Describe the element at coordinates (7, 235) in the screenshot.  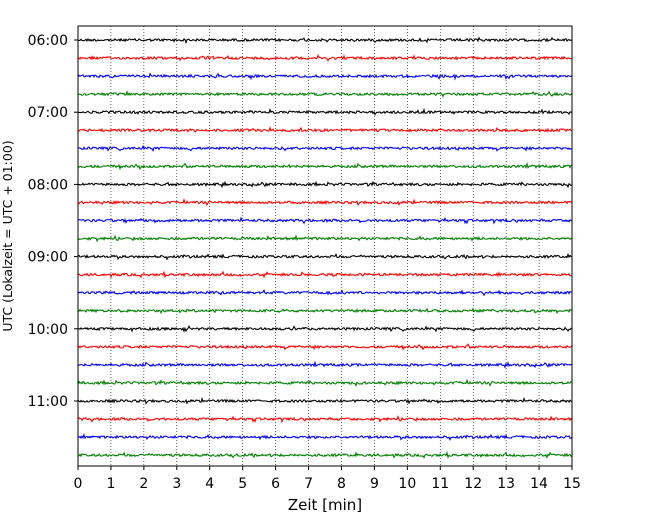
I see `y-axis-label: UTC (Lokalzeit = UTC + 01:00)` at that location.